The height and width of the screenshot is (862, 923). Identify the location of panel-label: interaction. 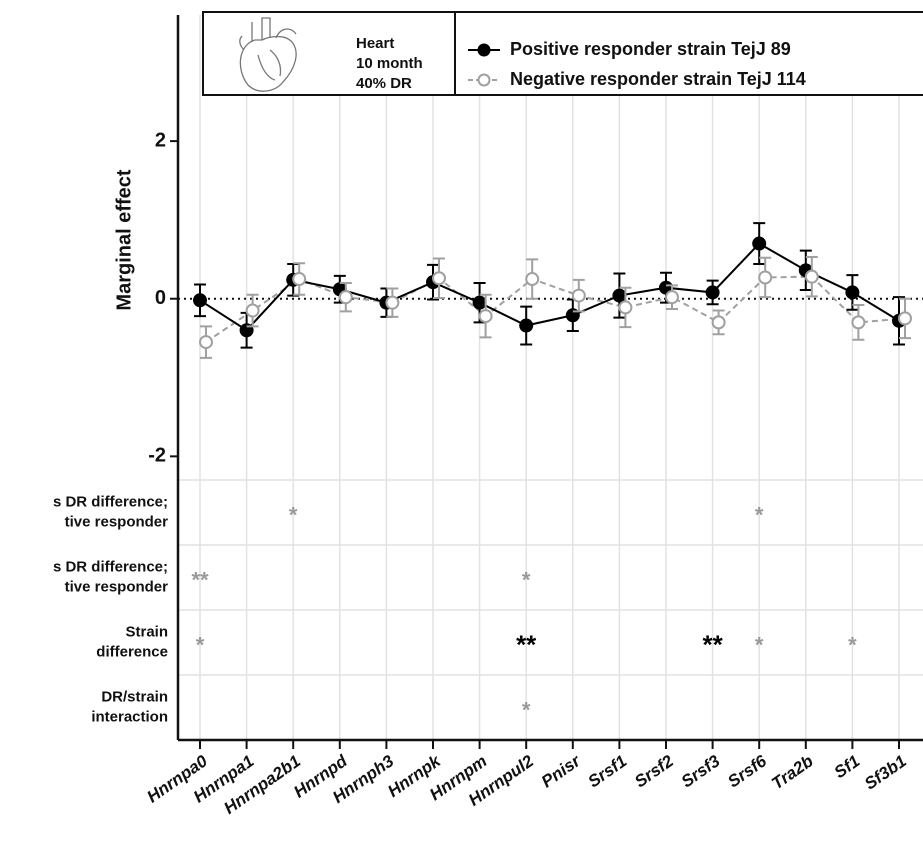
(129, 716).